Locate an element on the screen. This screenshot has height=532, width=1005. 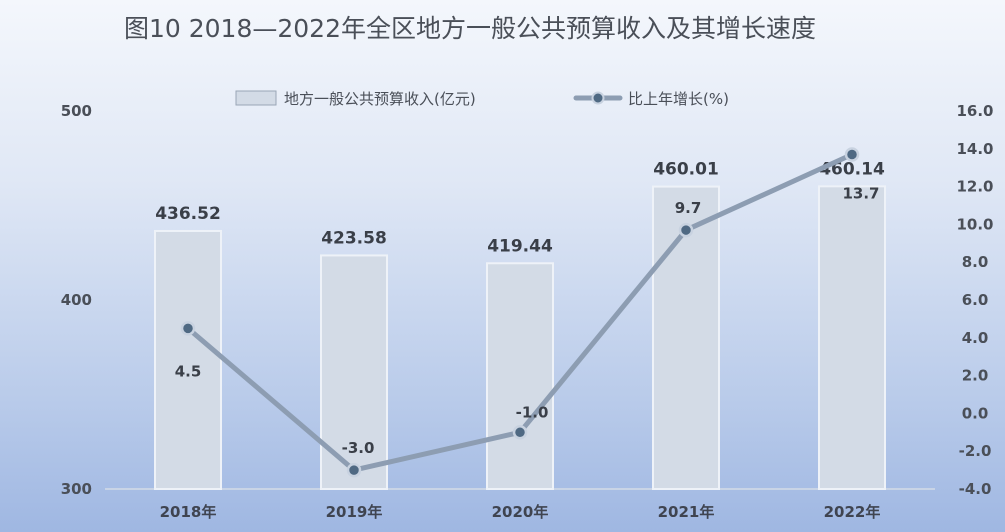
left-tick-label: 400 is located at coordinates (76, 300).